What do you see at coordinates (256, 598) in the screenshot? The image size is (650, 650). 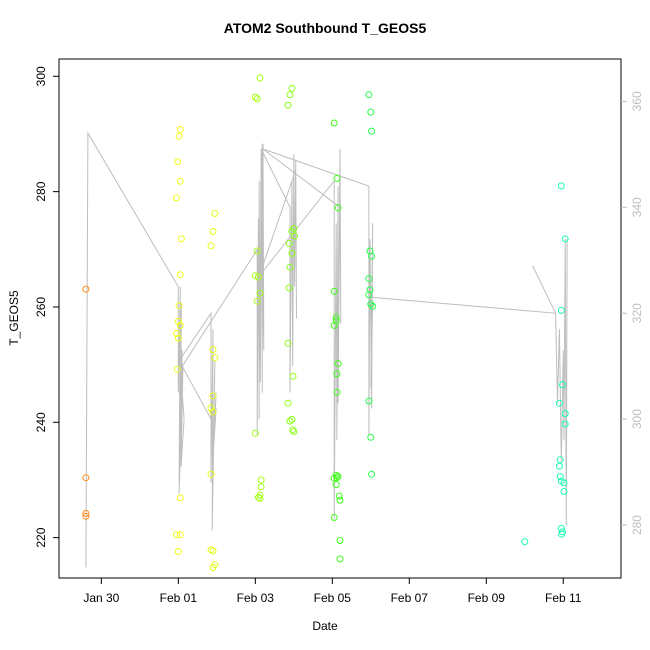 I see `x-tick-label: Feb 03` at bounding box center [256, 598].